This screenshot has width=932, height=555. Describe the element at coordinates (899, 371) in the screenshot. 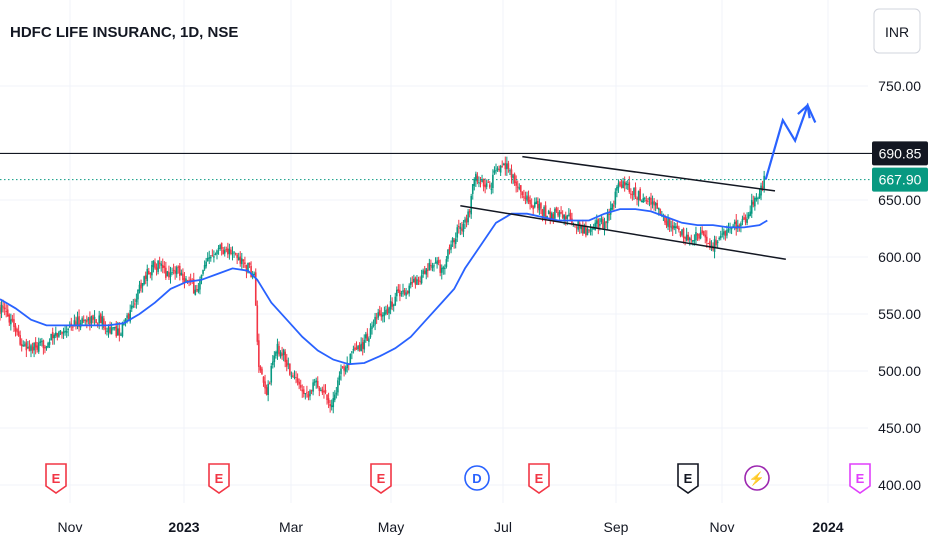

I see `y-tick-label: 500.00` at that location.